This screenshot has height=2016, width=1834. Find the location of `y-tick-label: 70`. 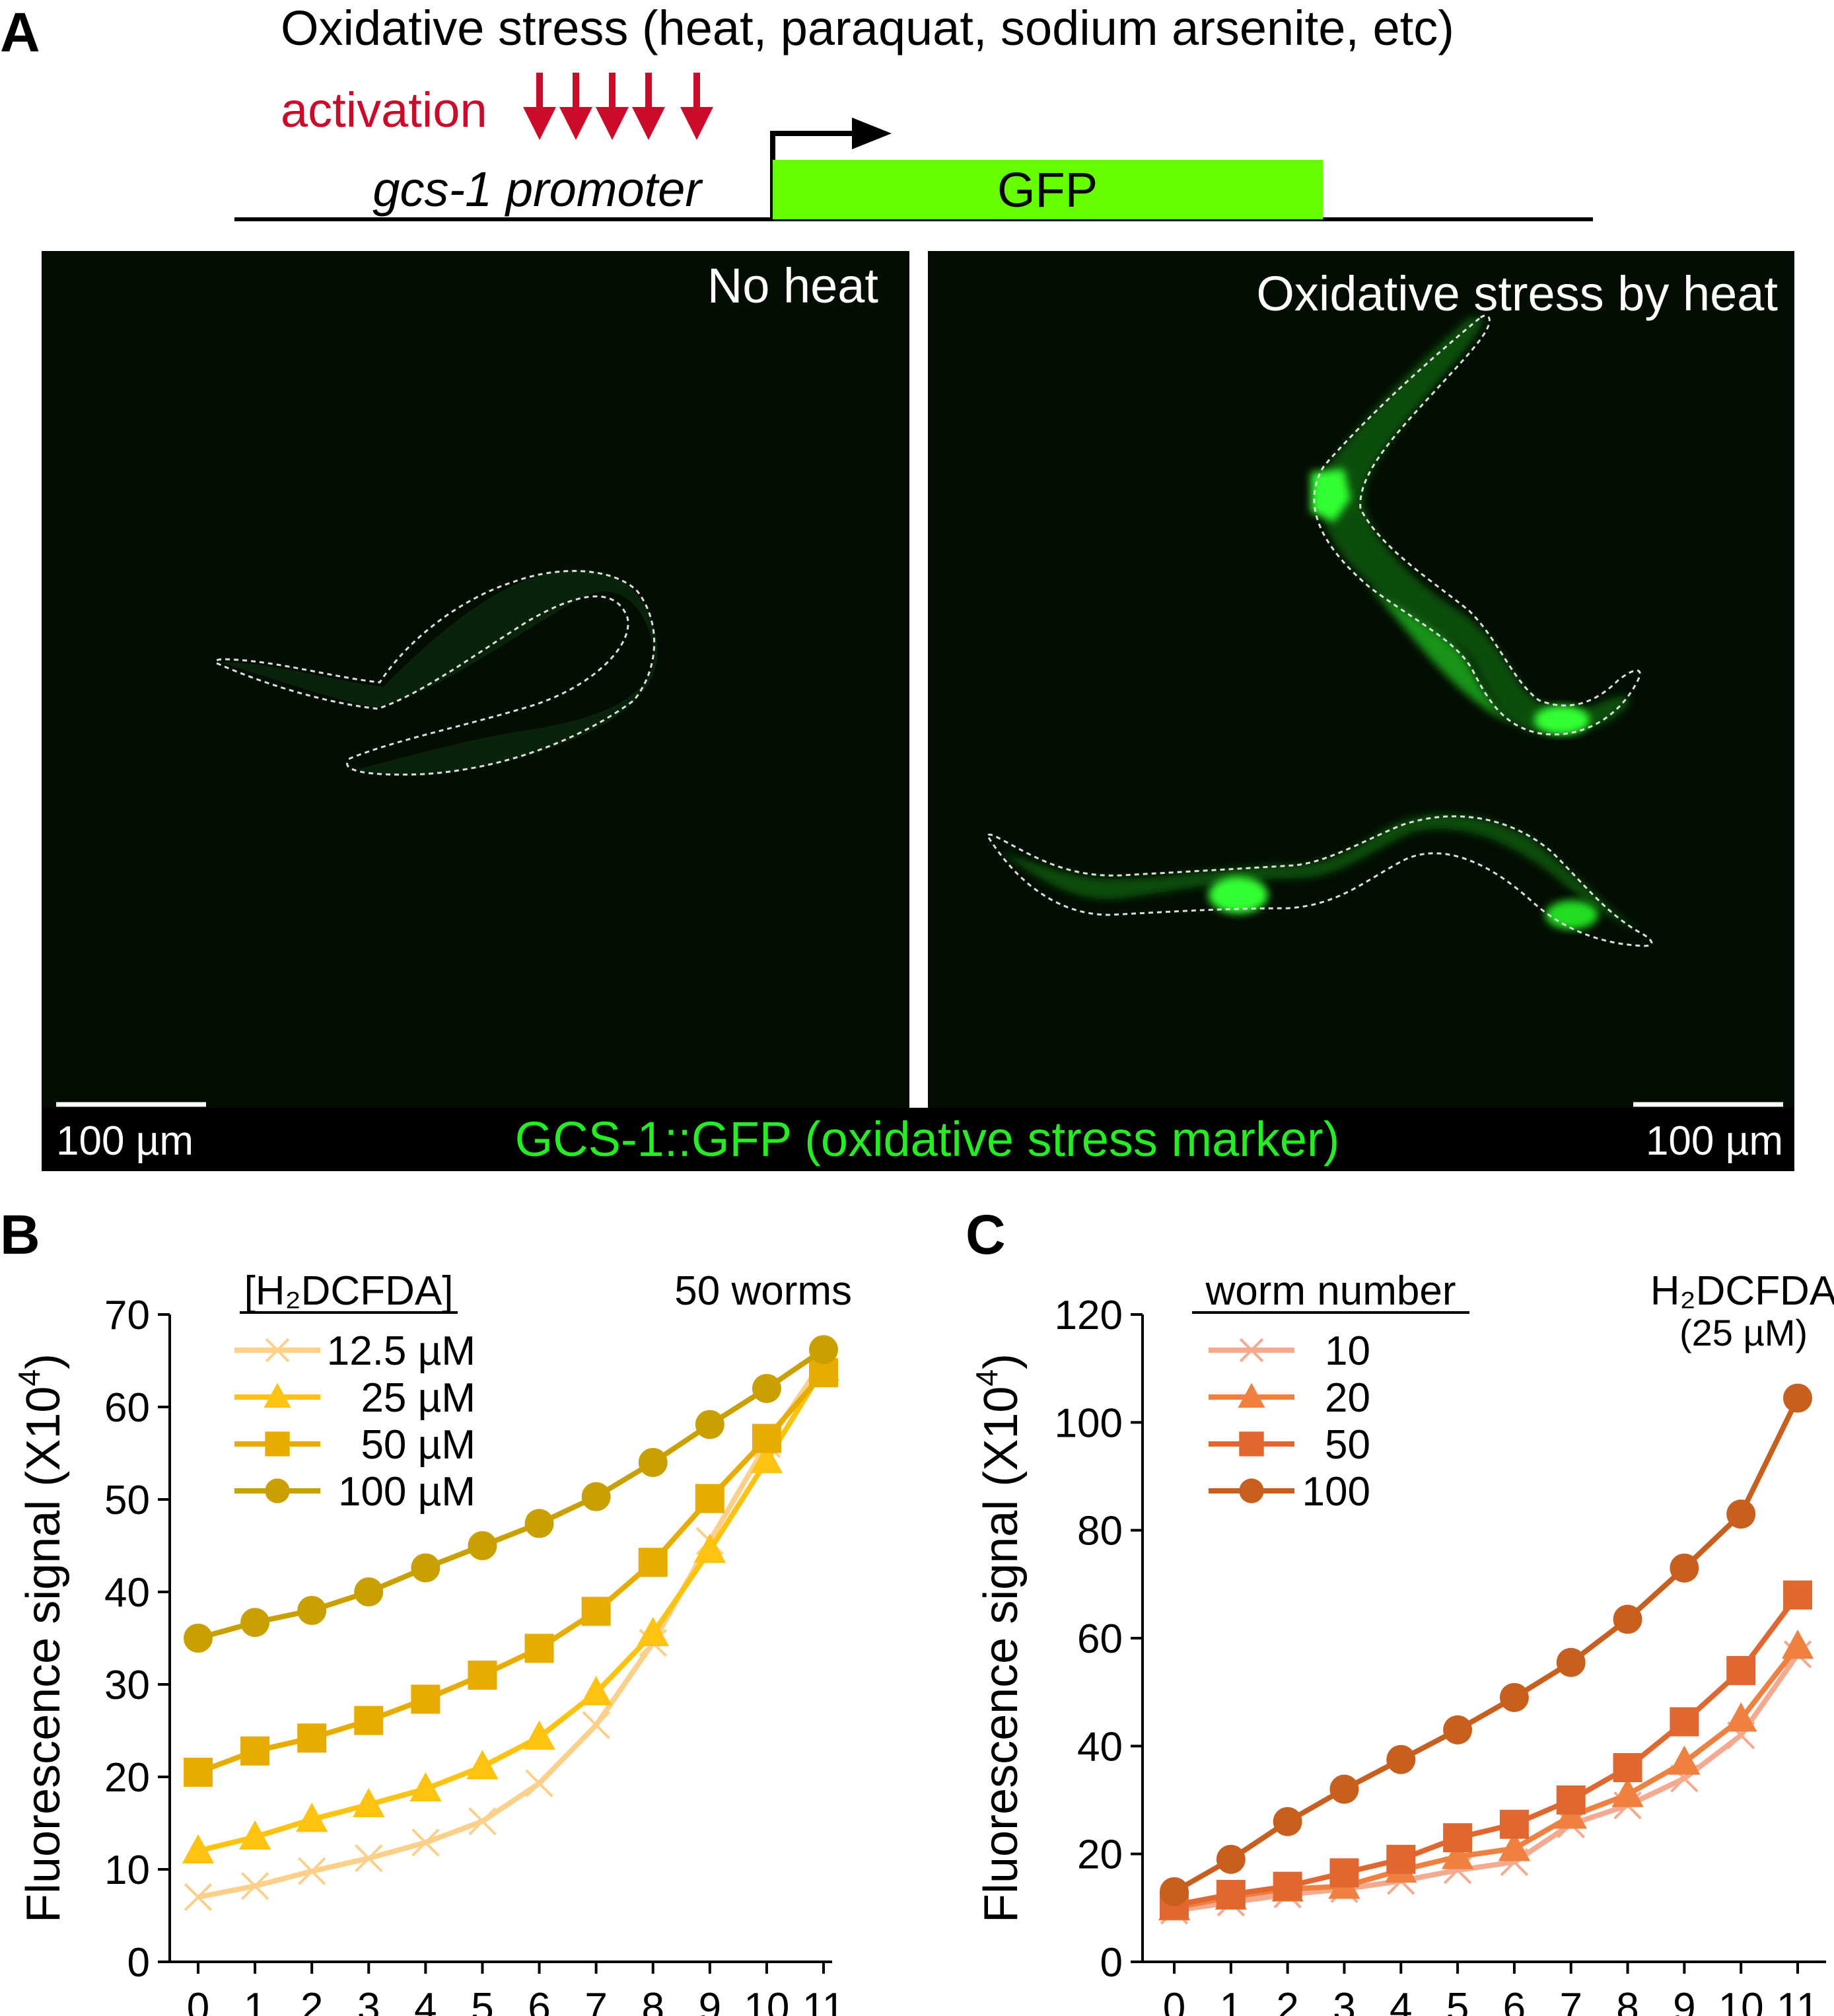

y-tick-label: 70 is located at coordinates (127, 1315).